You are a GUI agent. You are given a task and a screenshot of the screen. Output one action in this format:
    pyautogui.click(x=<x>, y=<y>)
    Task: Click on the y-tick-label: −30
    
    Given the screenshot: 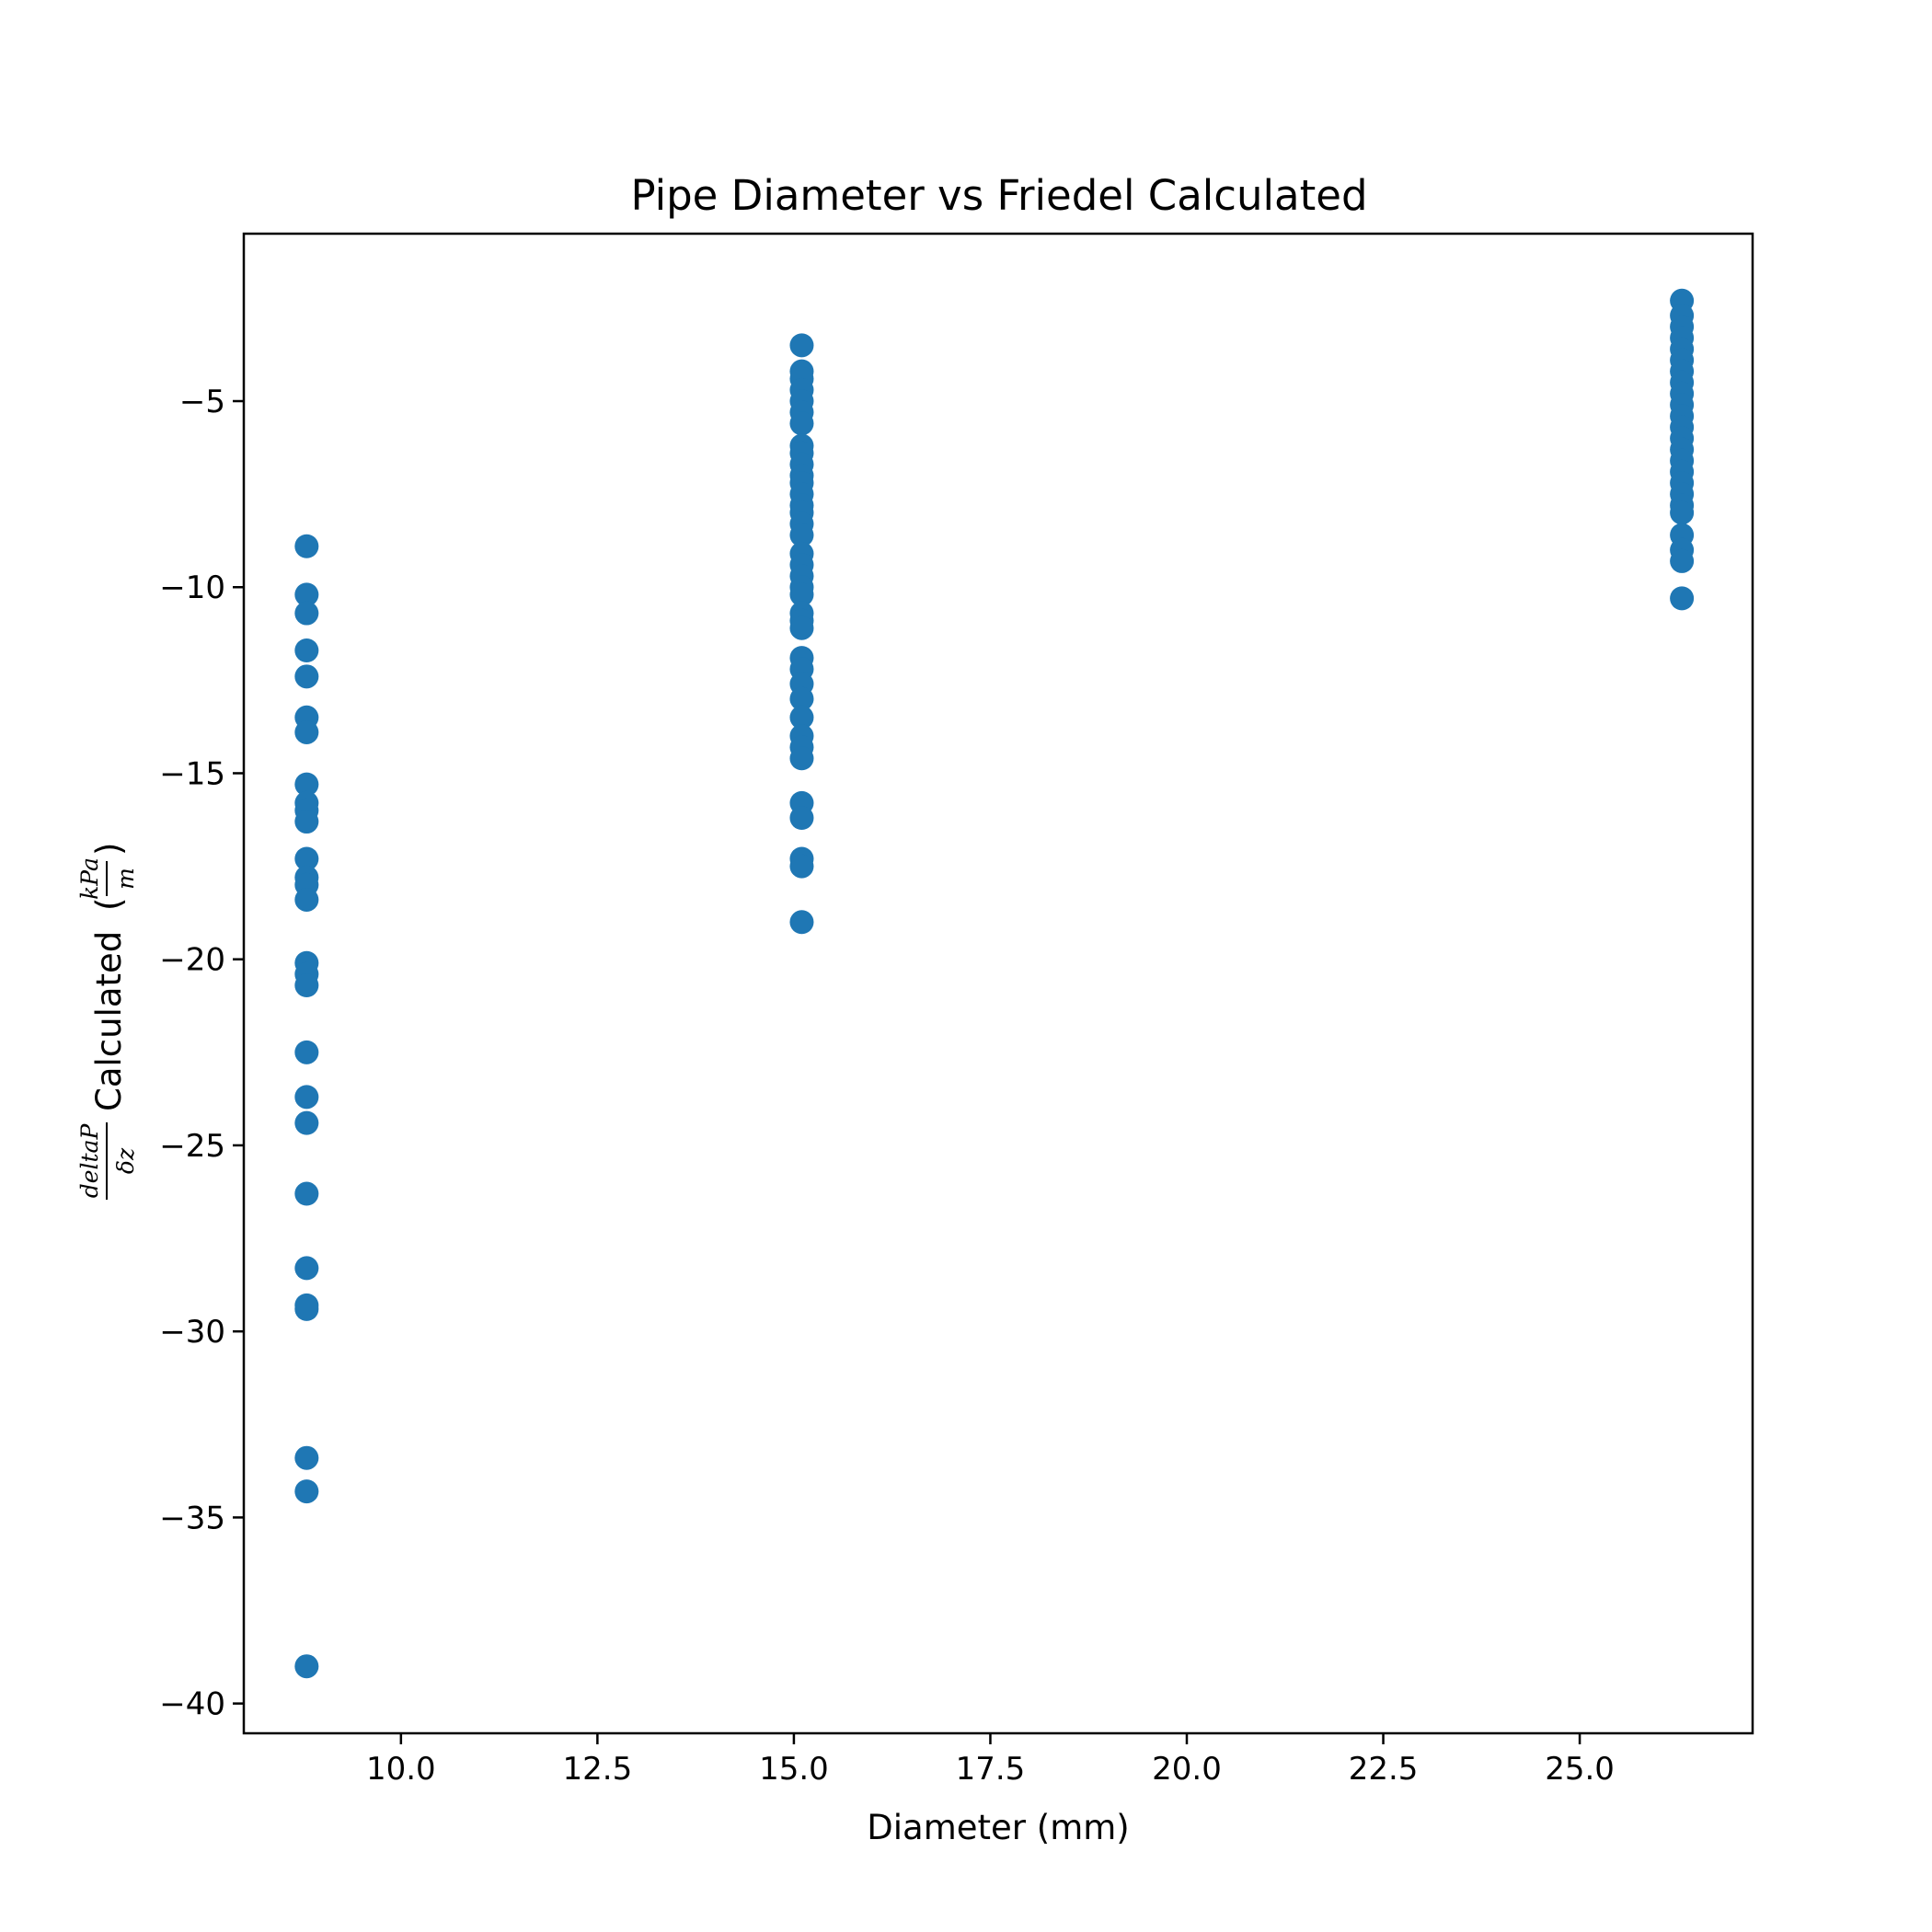 What is the action you would take?
    pyautogui.click(x=192, y=1332)
    